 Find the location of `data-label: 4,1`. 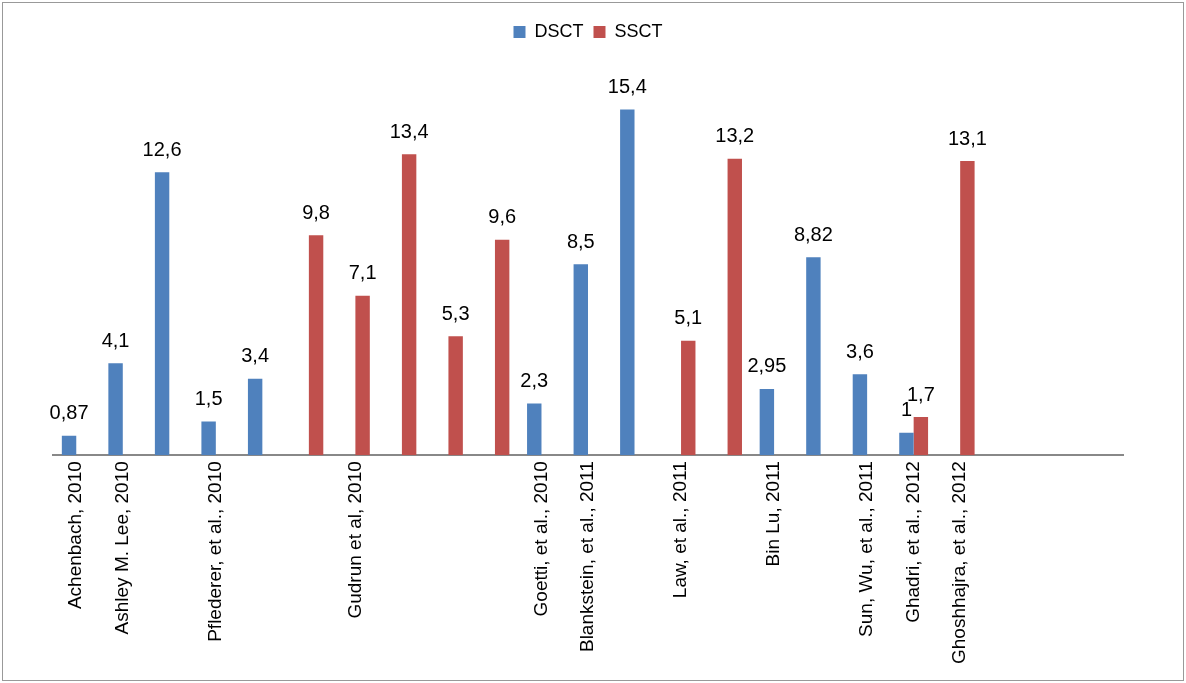

data-label: 4,1 is located at coordinates (115, 339).